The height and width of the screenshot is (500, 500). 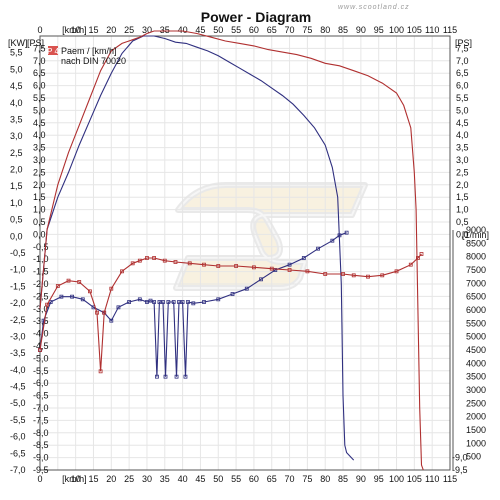 I want to click on left-inner-tick-label: 5,0, so click(x=39, y=110).